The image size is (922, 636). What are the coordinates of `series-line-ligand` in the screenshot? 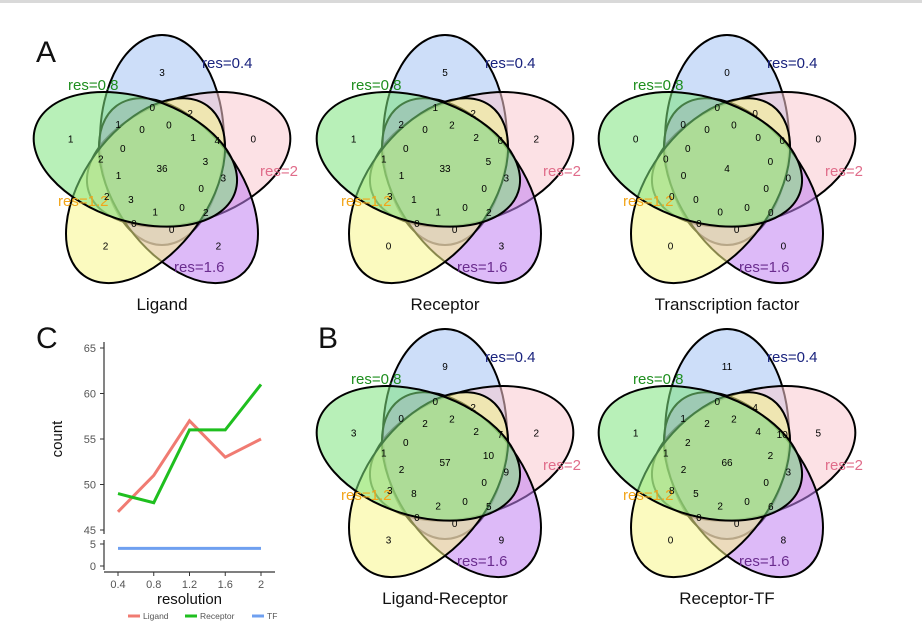 It's located at (189, 465).